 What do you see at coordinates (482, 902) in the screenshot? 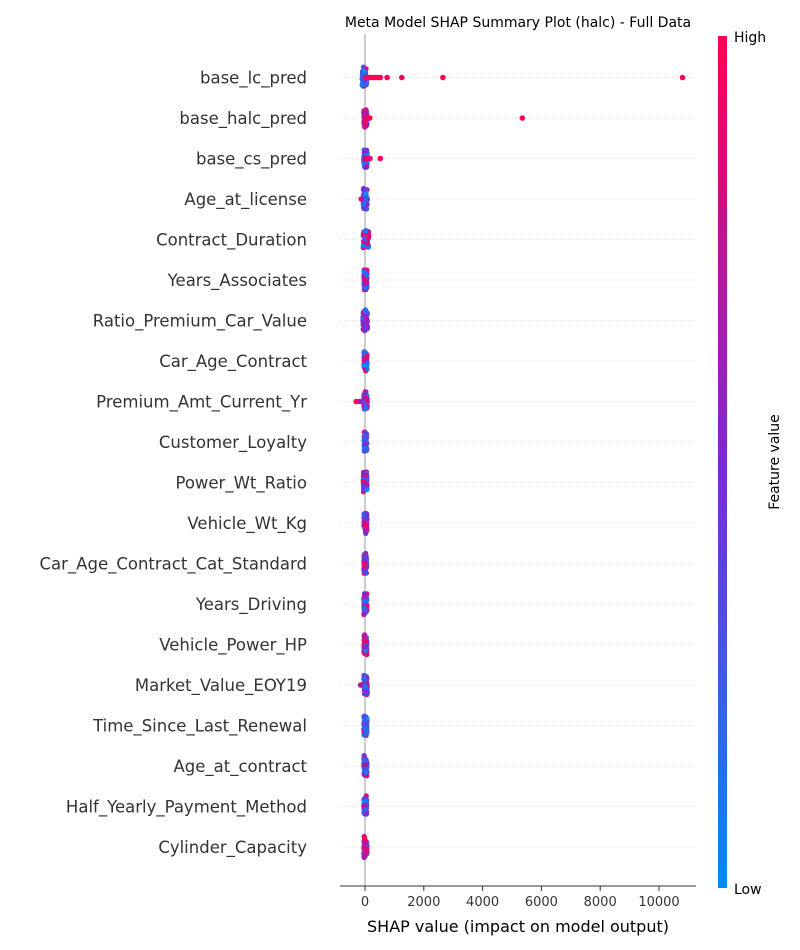
I see `x-tick-label: 4000` at bounding box center [482, 902].